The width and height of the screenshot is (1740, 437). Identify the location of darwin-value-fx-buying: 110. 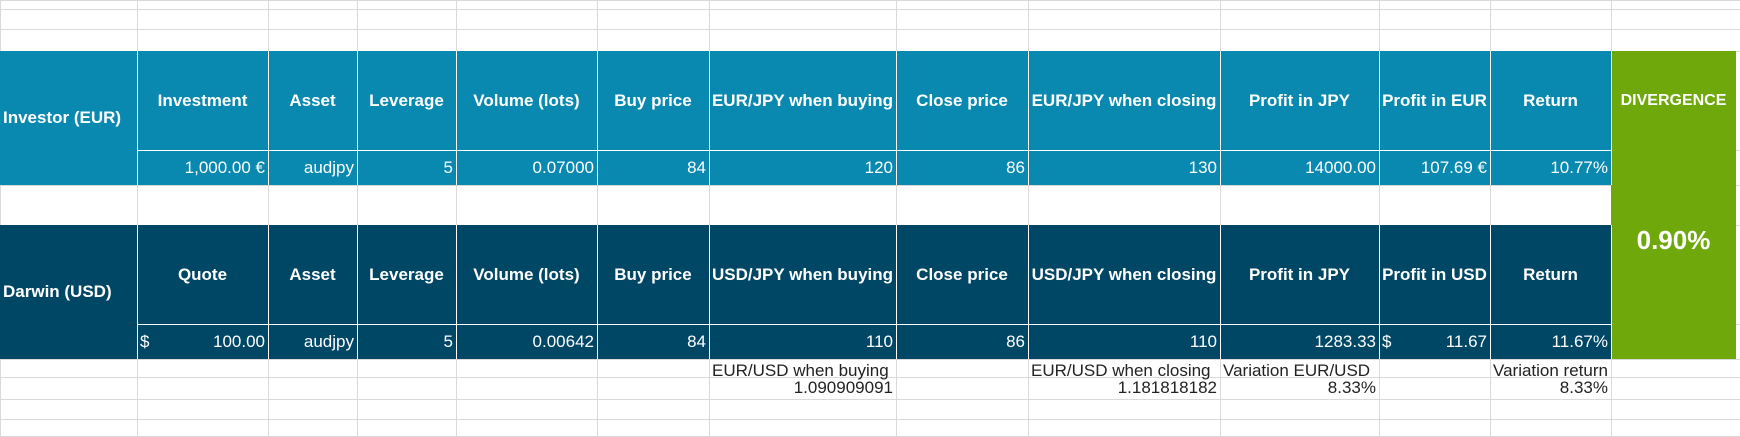
(802, 341).